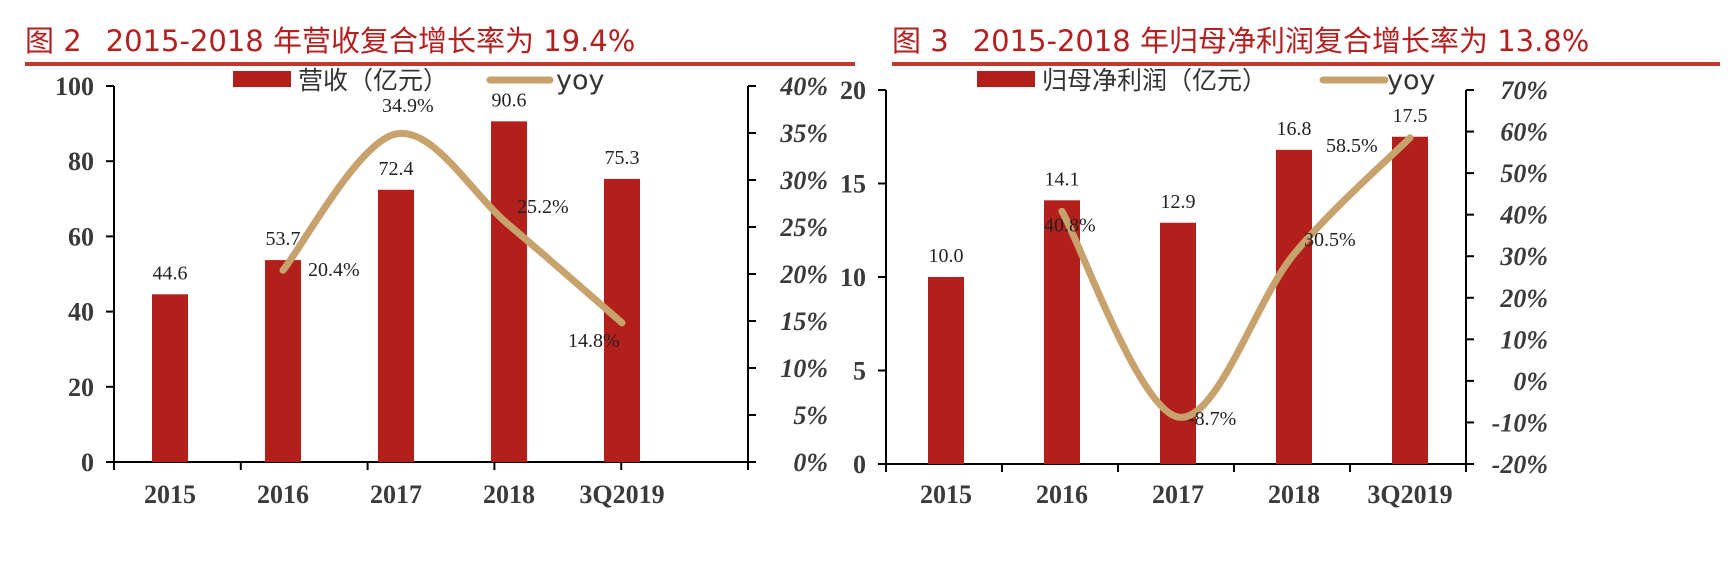 The height and width of the screenshot is (566, 1728). Describe the element at coordinates (81, 161) in the screenshot. I see `left-tick-label: 80` at that location.